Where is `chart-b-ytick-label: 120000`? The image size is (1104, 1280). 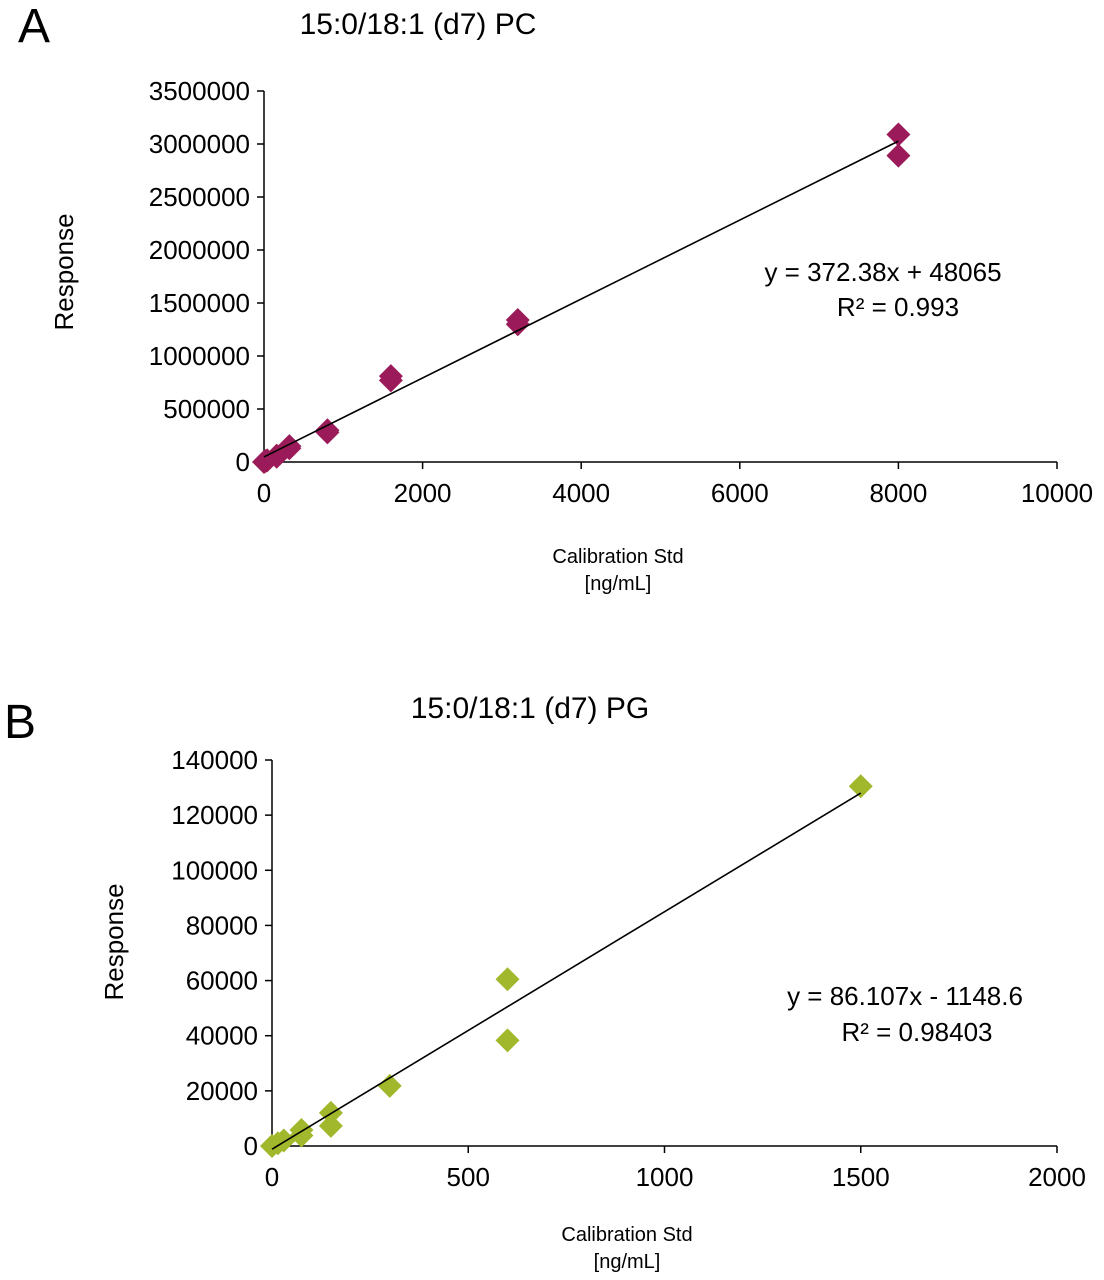
chart-b-ytick-label: 120000 is located at coordinates (214, 815).